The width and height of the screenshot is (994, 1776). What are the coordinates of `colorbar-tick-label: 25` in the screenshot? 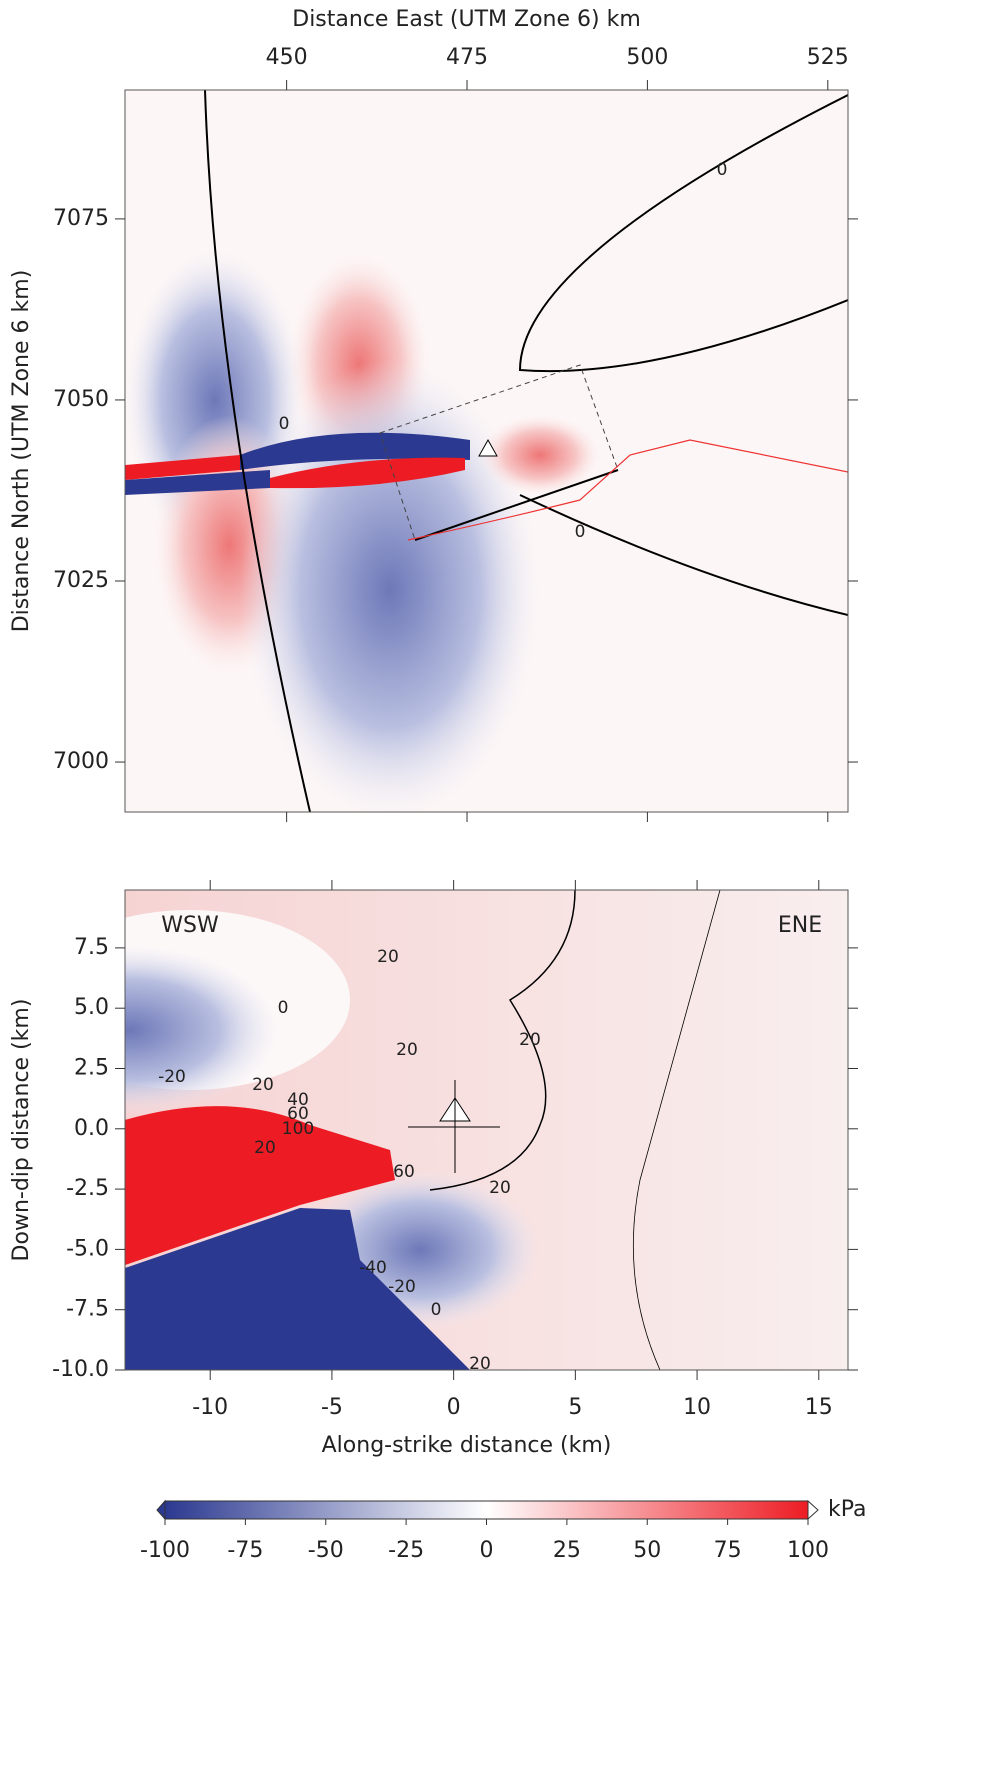 It's located at (567, 1550).